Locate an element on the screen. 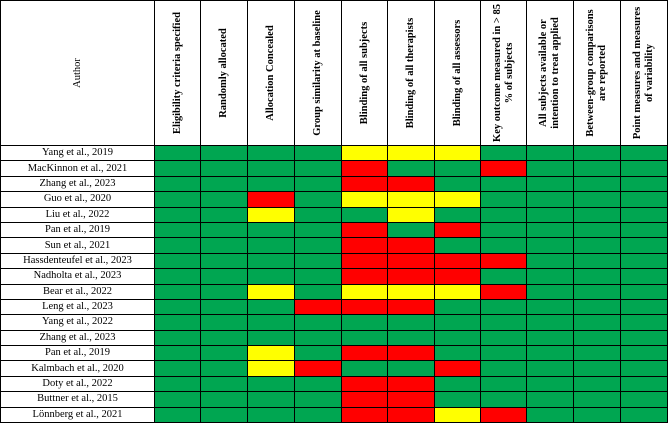 This screenshot has width=669, height=423. column-header-label: Eligibility criteria specified is located at coordinates (177, 73).